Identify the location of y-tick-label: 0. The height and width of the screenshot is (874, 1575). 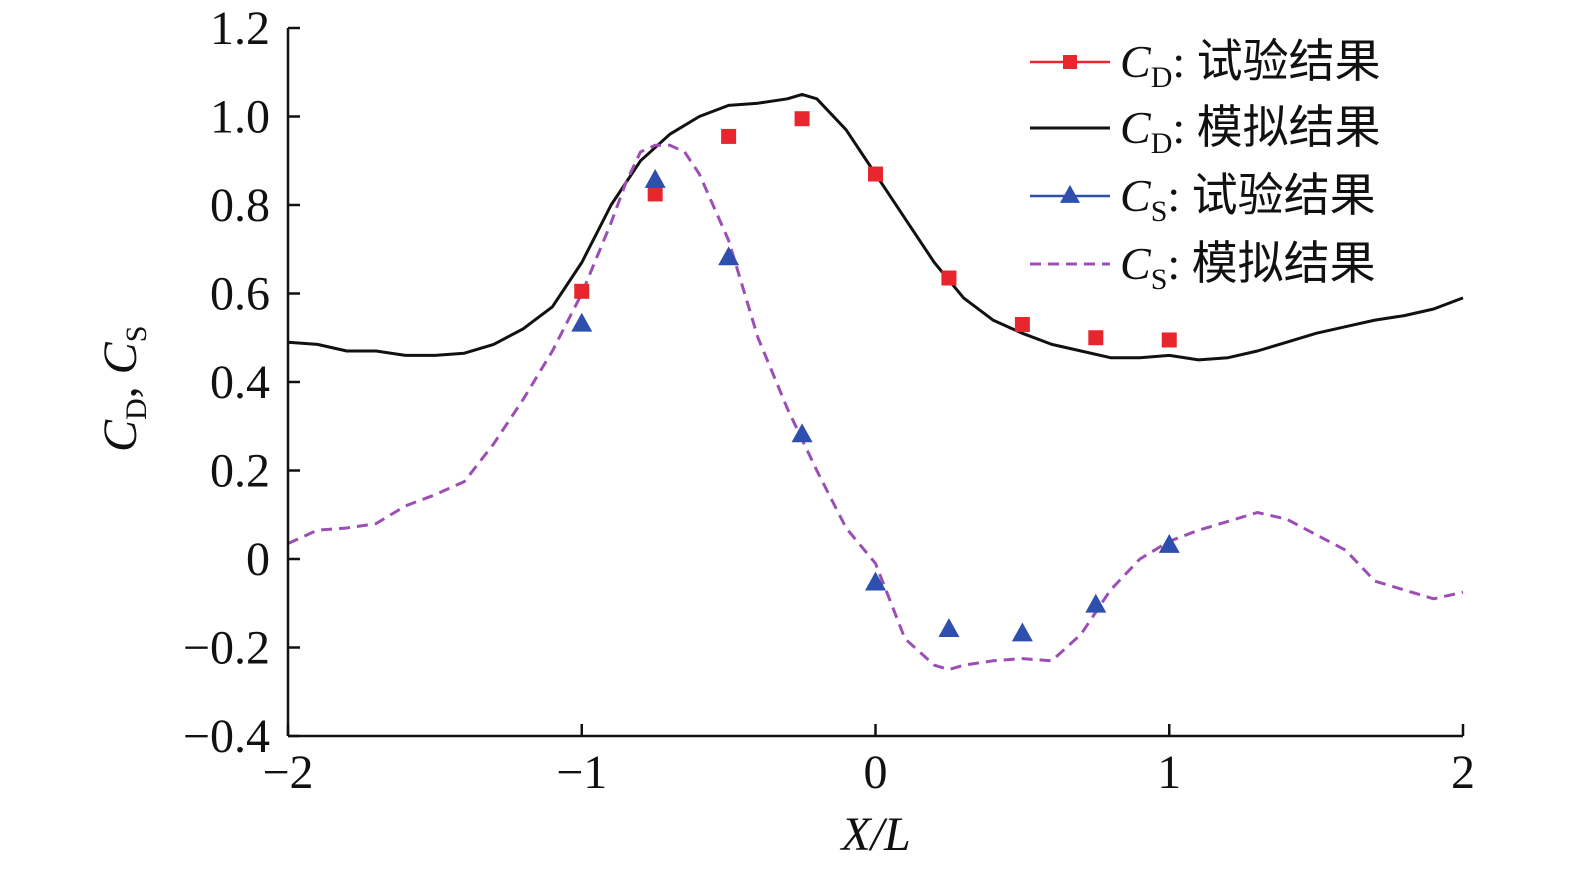
(258, 559).